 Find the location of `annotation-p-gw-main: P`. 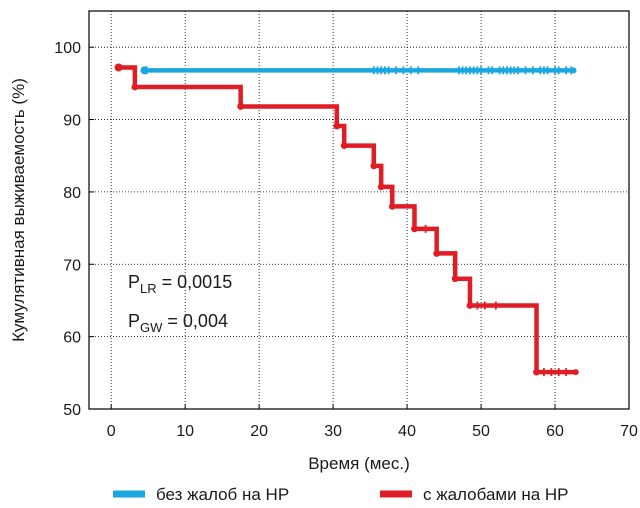

annotation-p-gw-main: P is located at coordinates (134, 321).